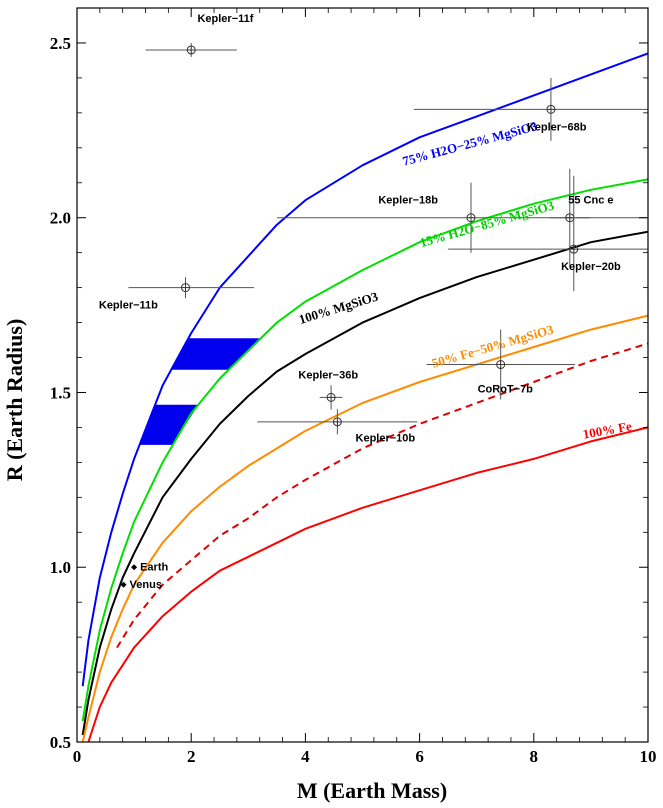  What do you see at coordinates (77, 756) in the screenshot?
I see `x-tick-label: 0` at bounding box center [77, 756].